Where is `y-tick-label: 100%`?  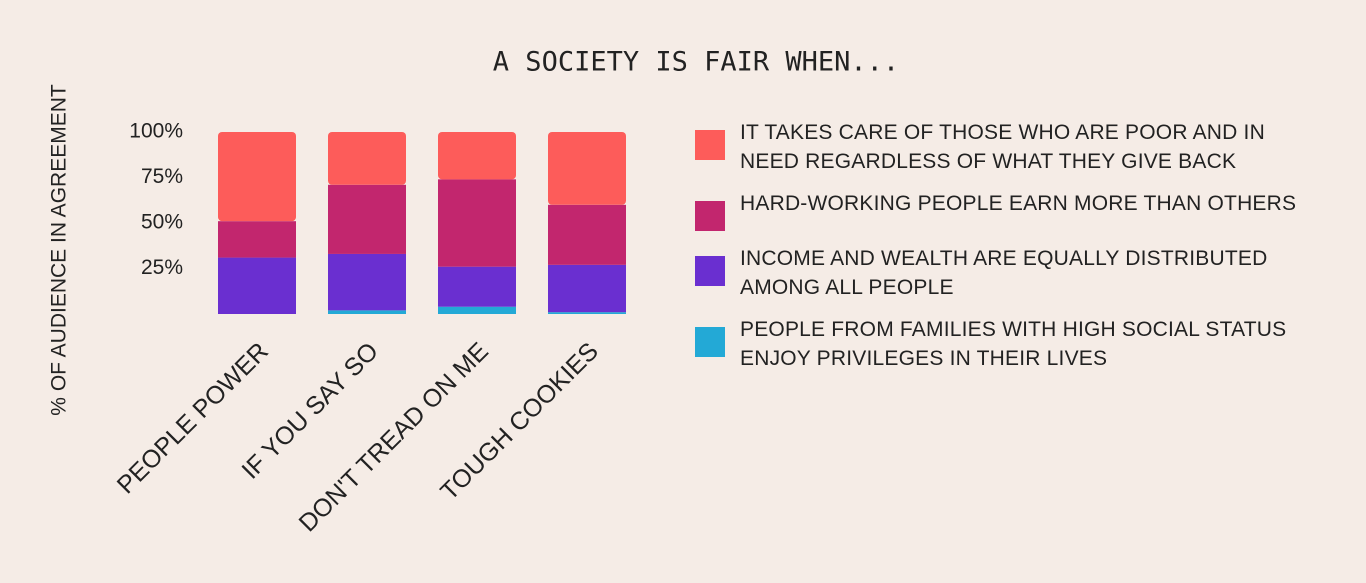
y-tick-label: 100% is located at coordinates (156, 131).